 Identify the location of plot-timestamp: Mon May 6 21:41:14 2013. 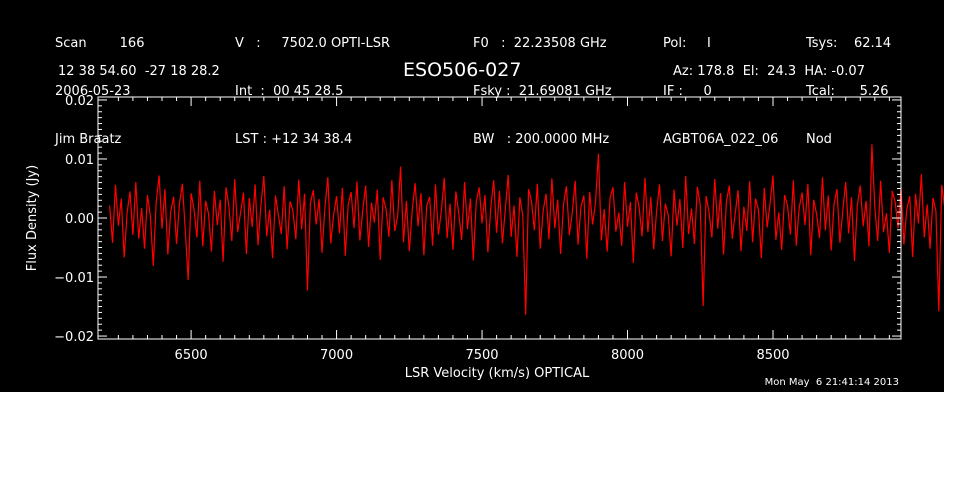
(831, 382).